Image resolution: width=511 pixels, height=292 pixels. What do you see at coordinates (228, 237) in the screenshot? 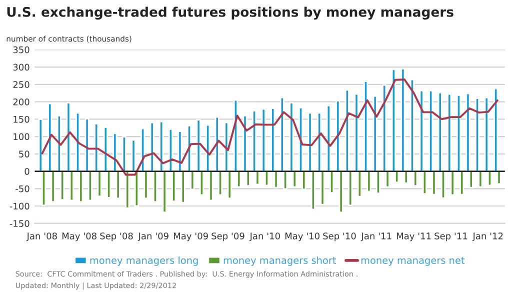
I see `x-tick-label: Sep '09` at bounding box center [228, 237].